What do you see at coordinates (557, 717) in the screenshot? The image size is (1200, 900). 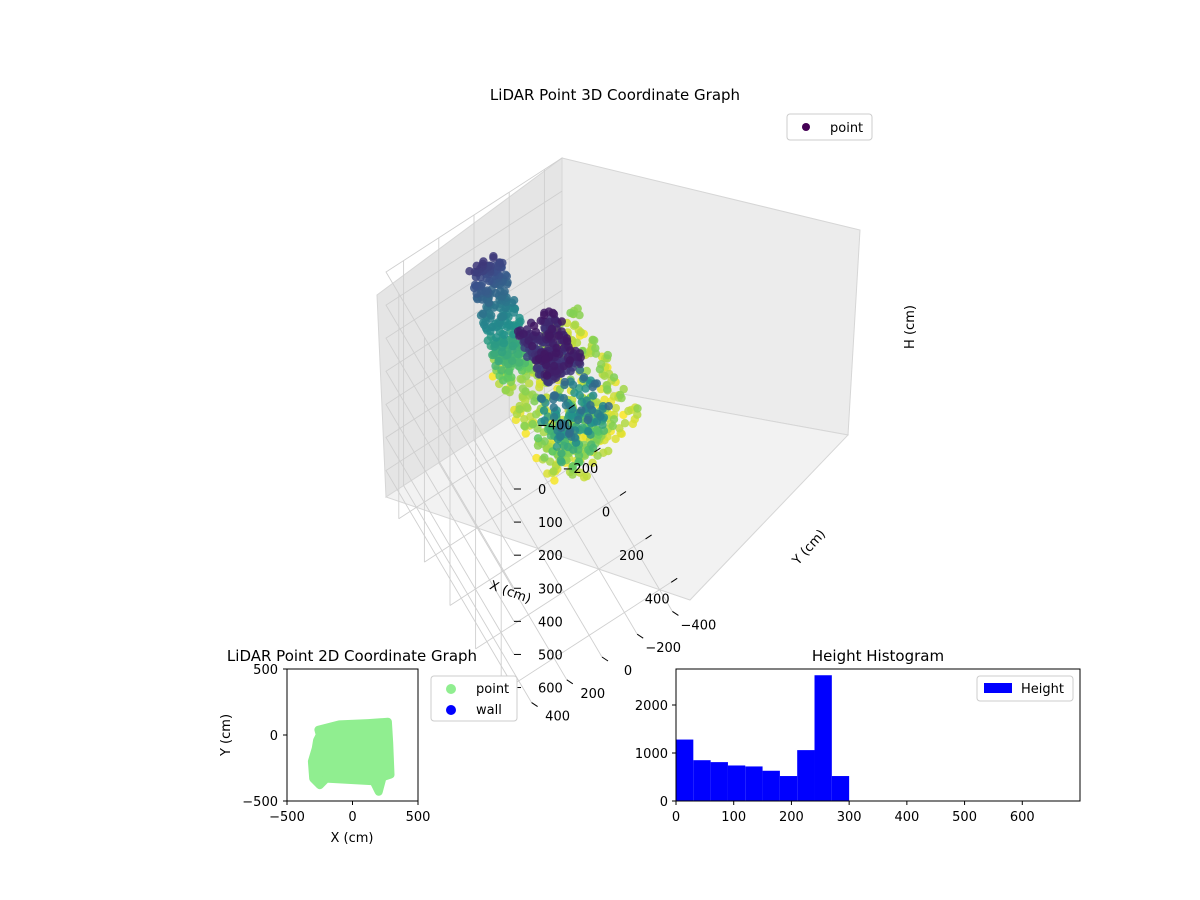 I see `y-tick-label: 400` at bounding box center [557, 717].